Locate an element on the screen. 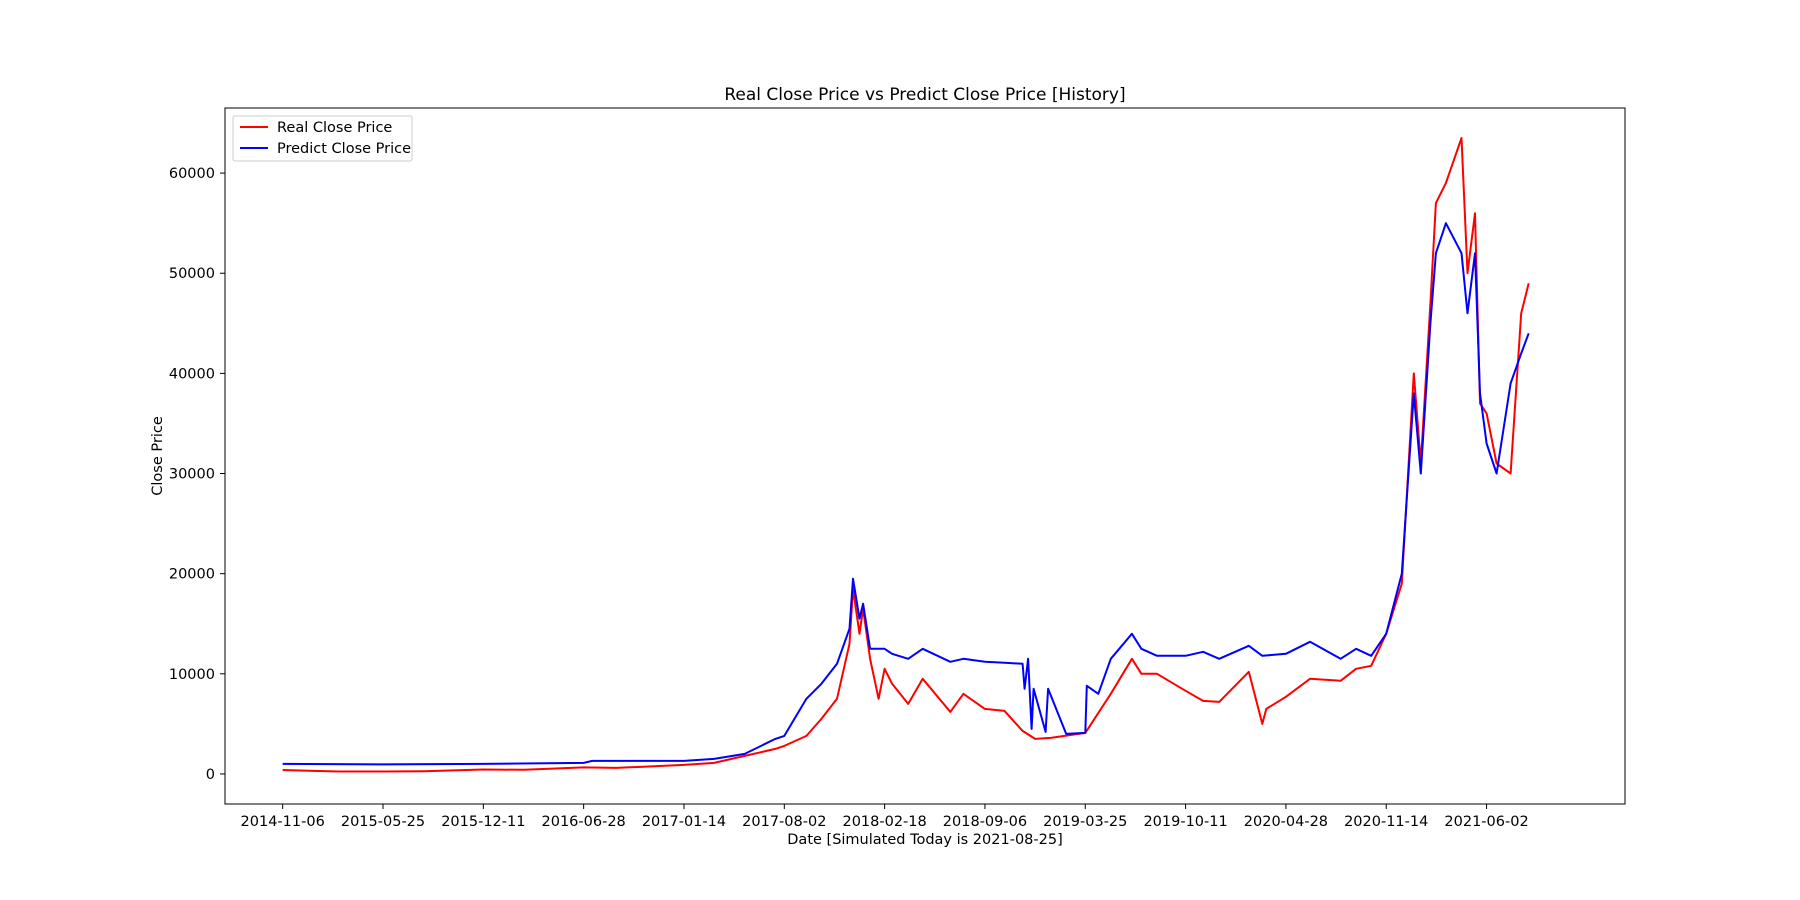 This screenshot has width=1800, height=900. x-tick-label: 2017-01-14 is located at coordinates (684, 822).